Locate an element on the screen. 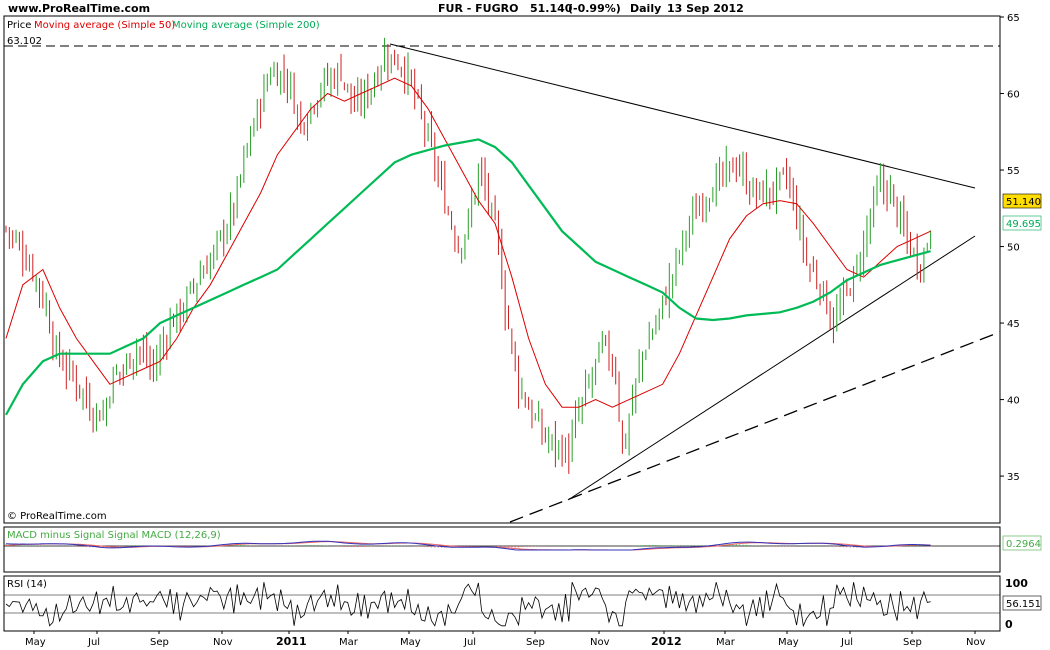 This screenshot has width=1050, height=650. rsi-value-label: 56.151 is located at coordinates (1023, 604).